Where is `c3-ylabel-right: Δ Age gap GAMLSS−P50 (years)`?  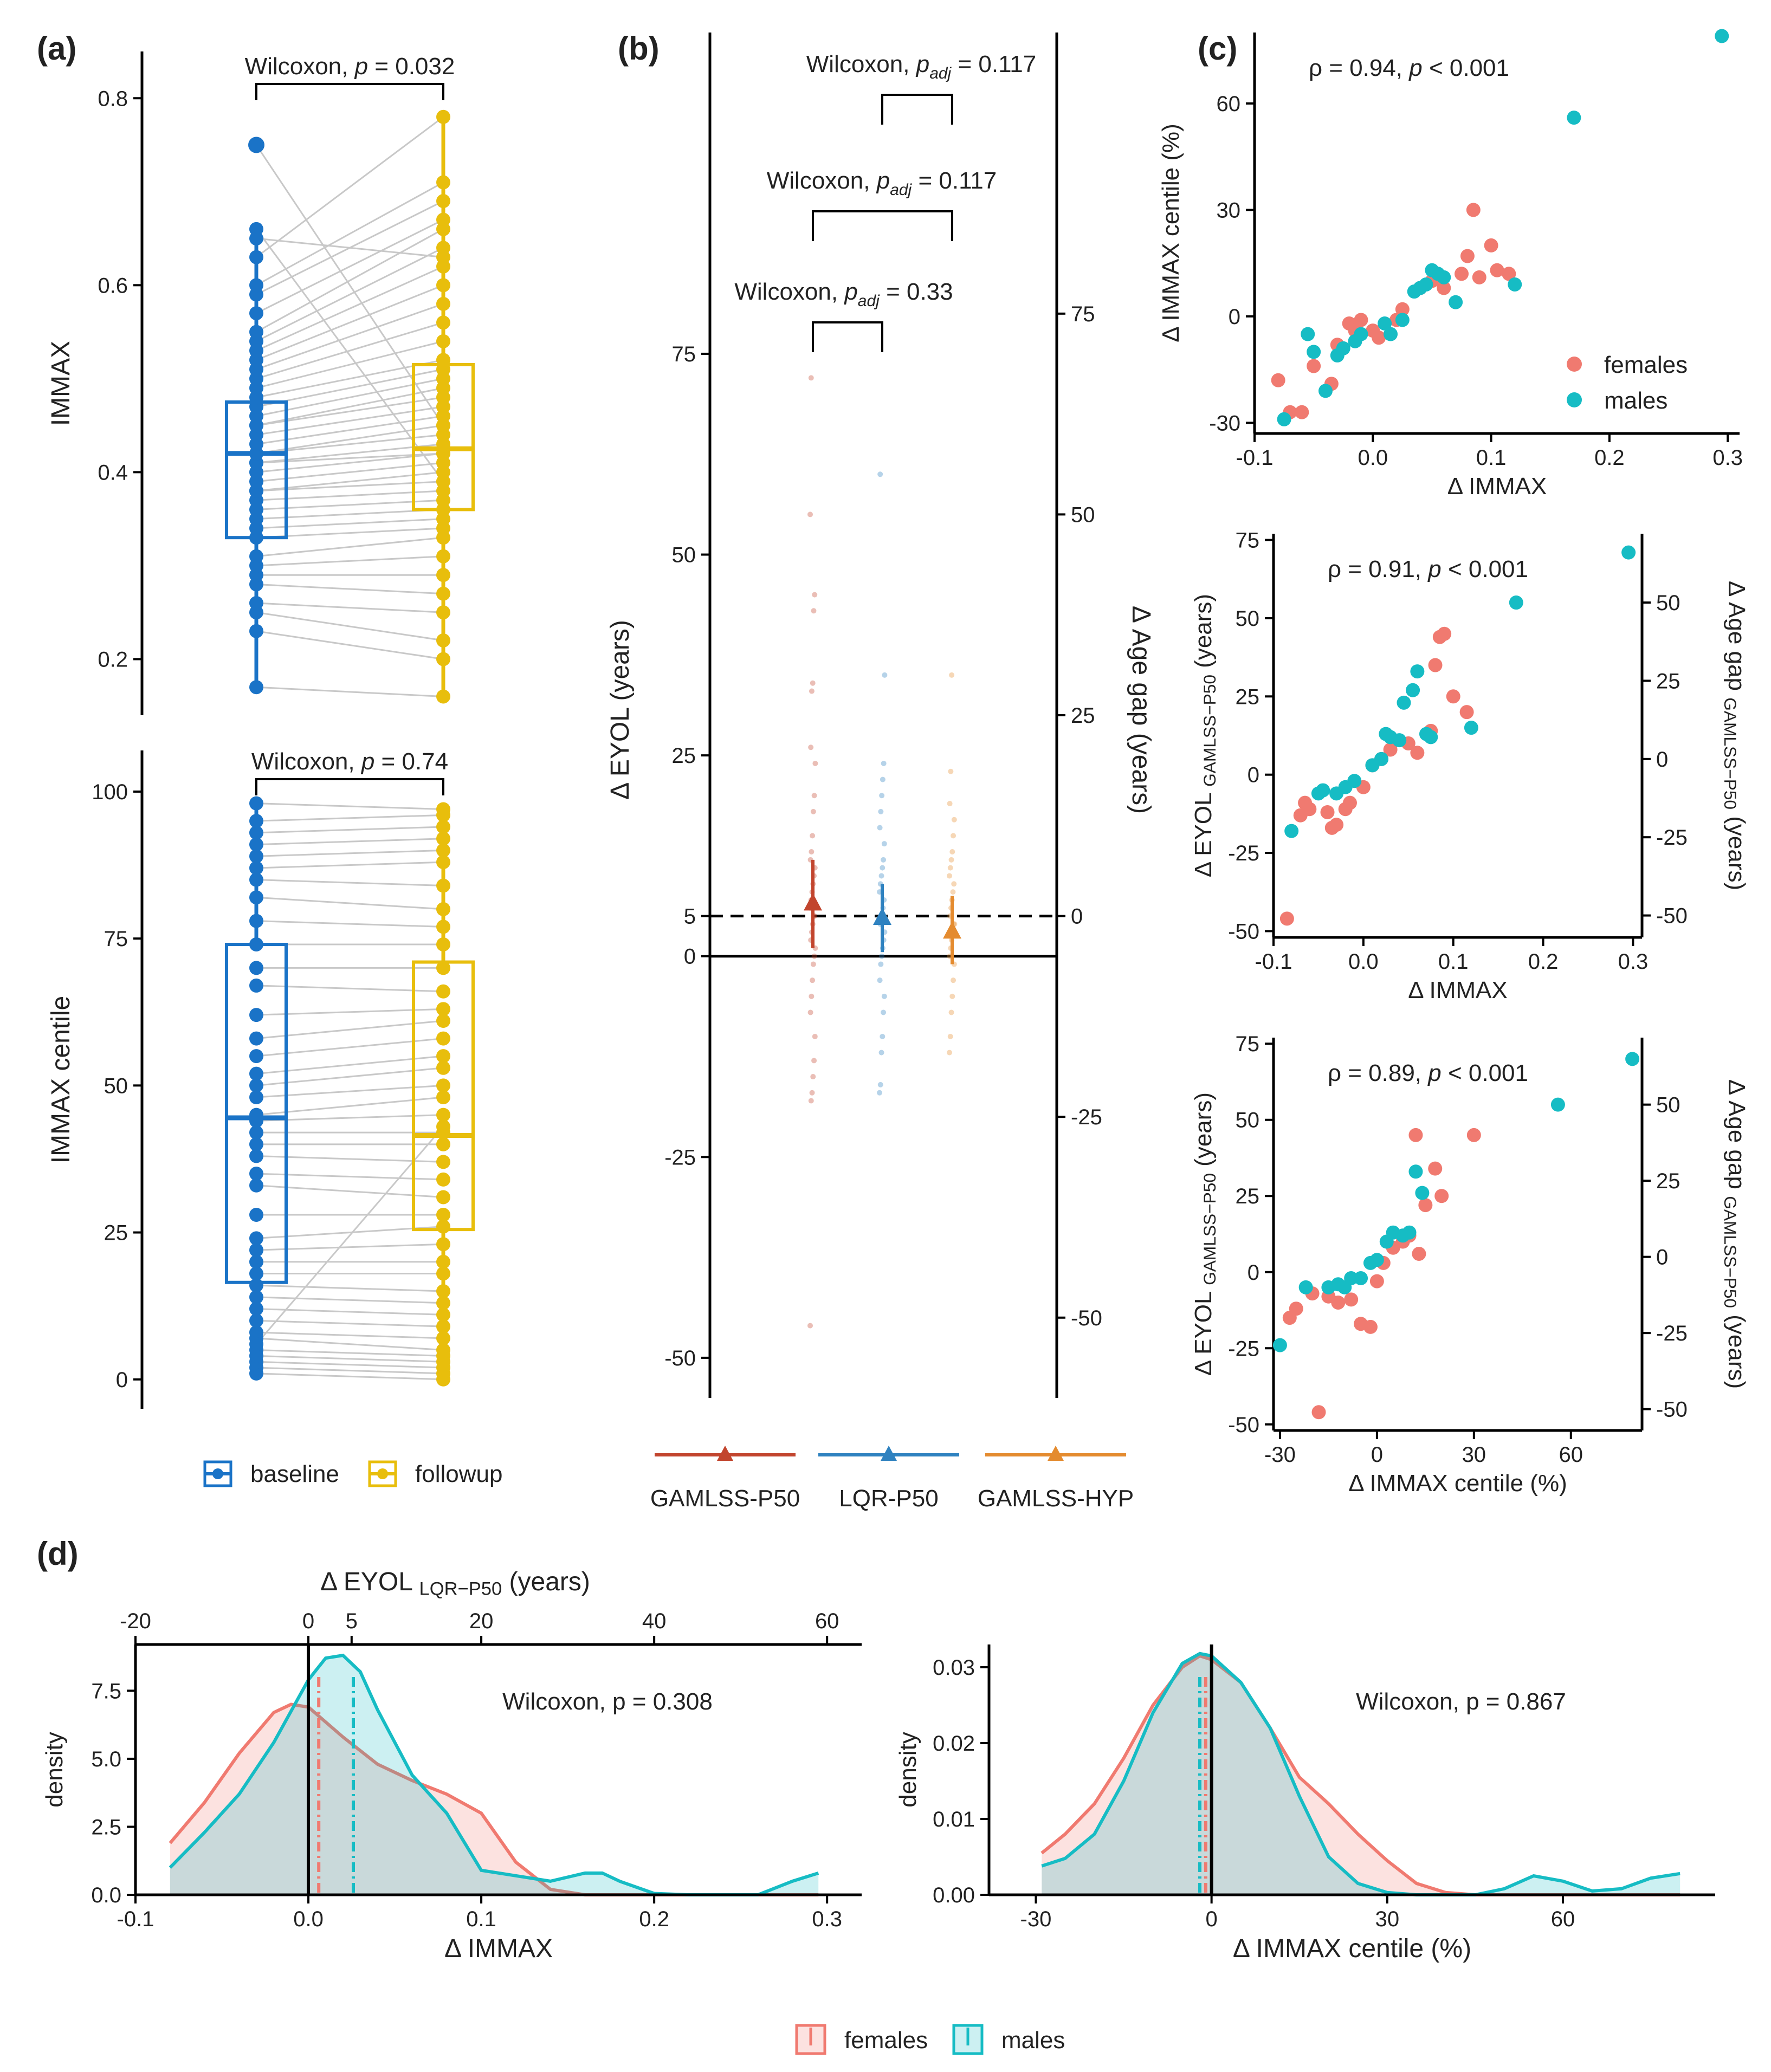 c3-ylabel-right: Δ Age gap GAMLSS−P50 (years) is located at coordinates (1735, 1234).